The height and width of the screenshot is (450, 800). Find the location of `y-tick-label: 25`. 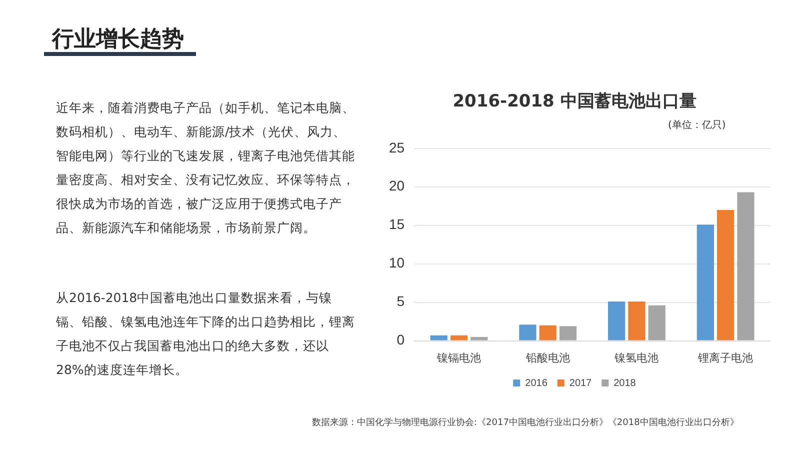

y-tick-label: 25 is located at coordinates (396, 147).